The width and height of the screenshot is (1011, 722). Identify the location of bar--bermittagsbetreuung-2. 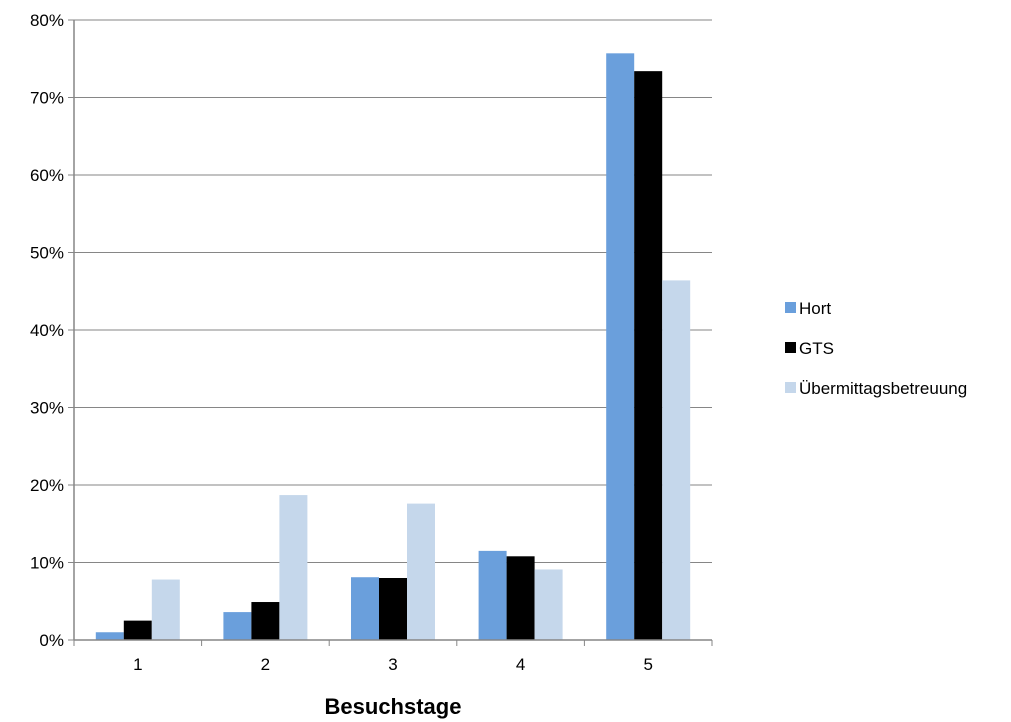
(293, 567).